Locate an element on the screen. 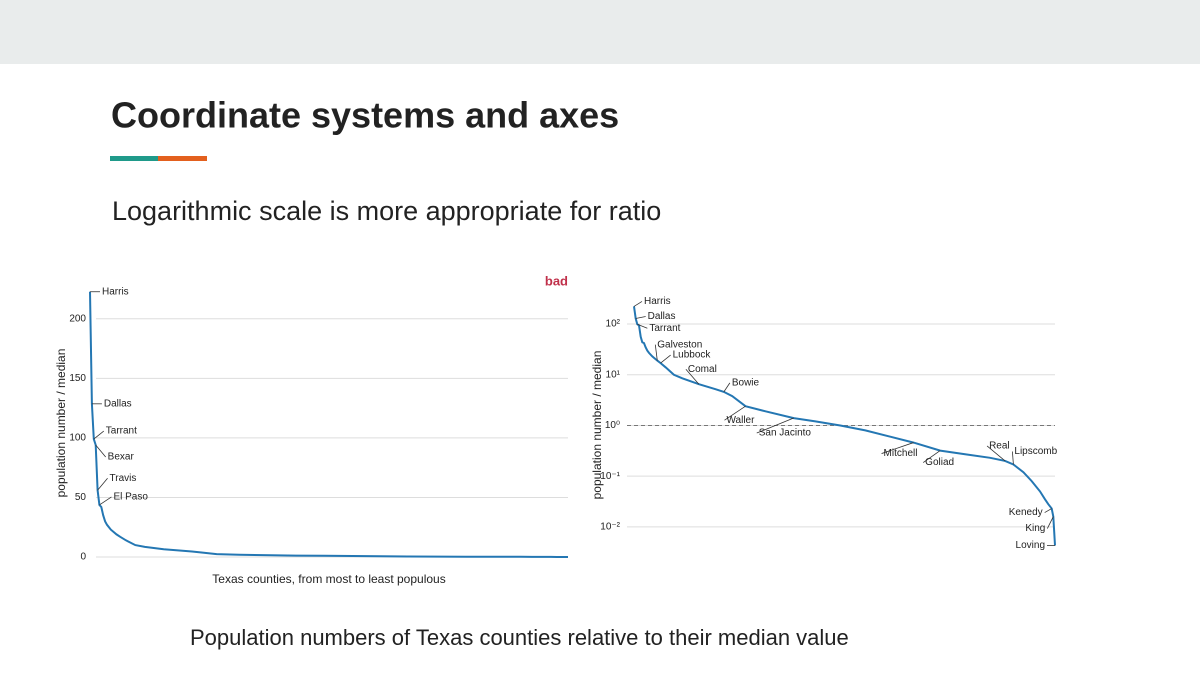 The image size is (1200, 675). top-band is located at coordinates (600, 32).